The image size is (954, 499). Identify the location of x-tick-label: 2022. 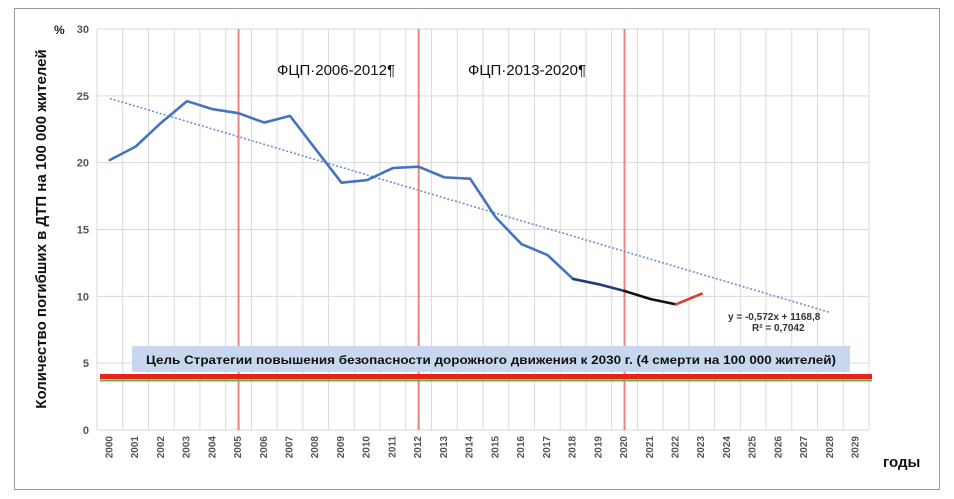
(676, 447).